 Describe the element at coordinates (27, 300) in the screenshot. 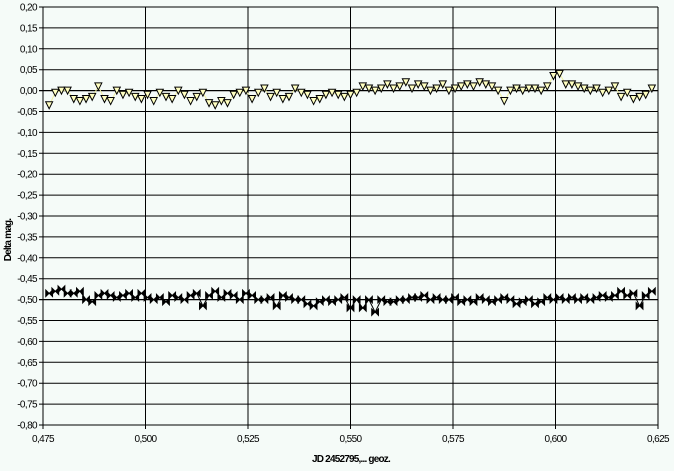

I see `y-tick-label: -0,50` at that location.